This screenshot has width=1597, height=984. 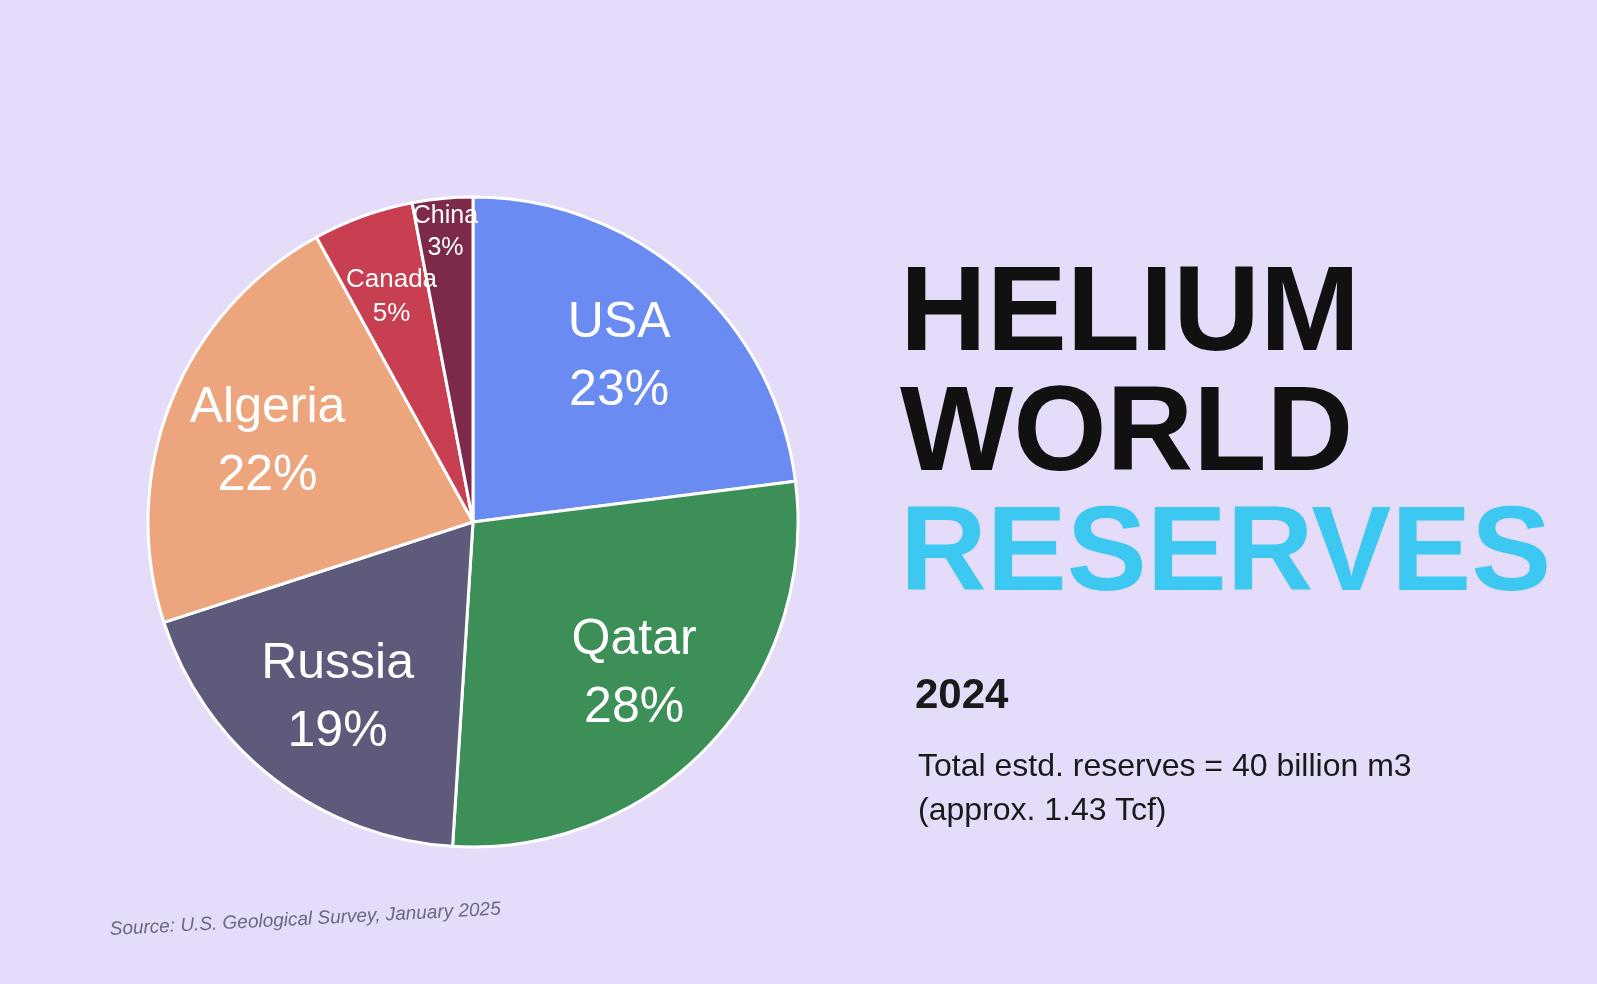 I want to click on data-label: 28%, so click(x=634, y=705).